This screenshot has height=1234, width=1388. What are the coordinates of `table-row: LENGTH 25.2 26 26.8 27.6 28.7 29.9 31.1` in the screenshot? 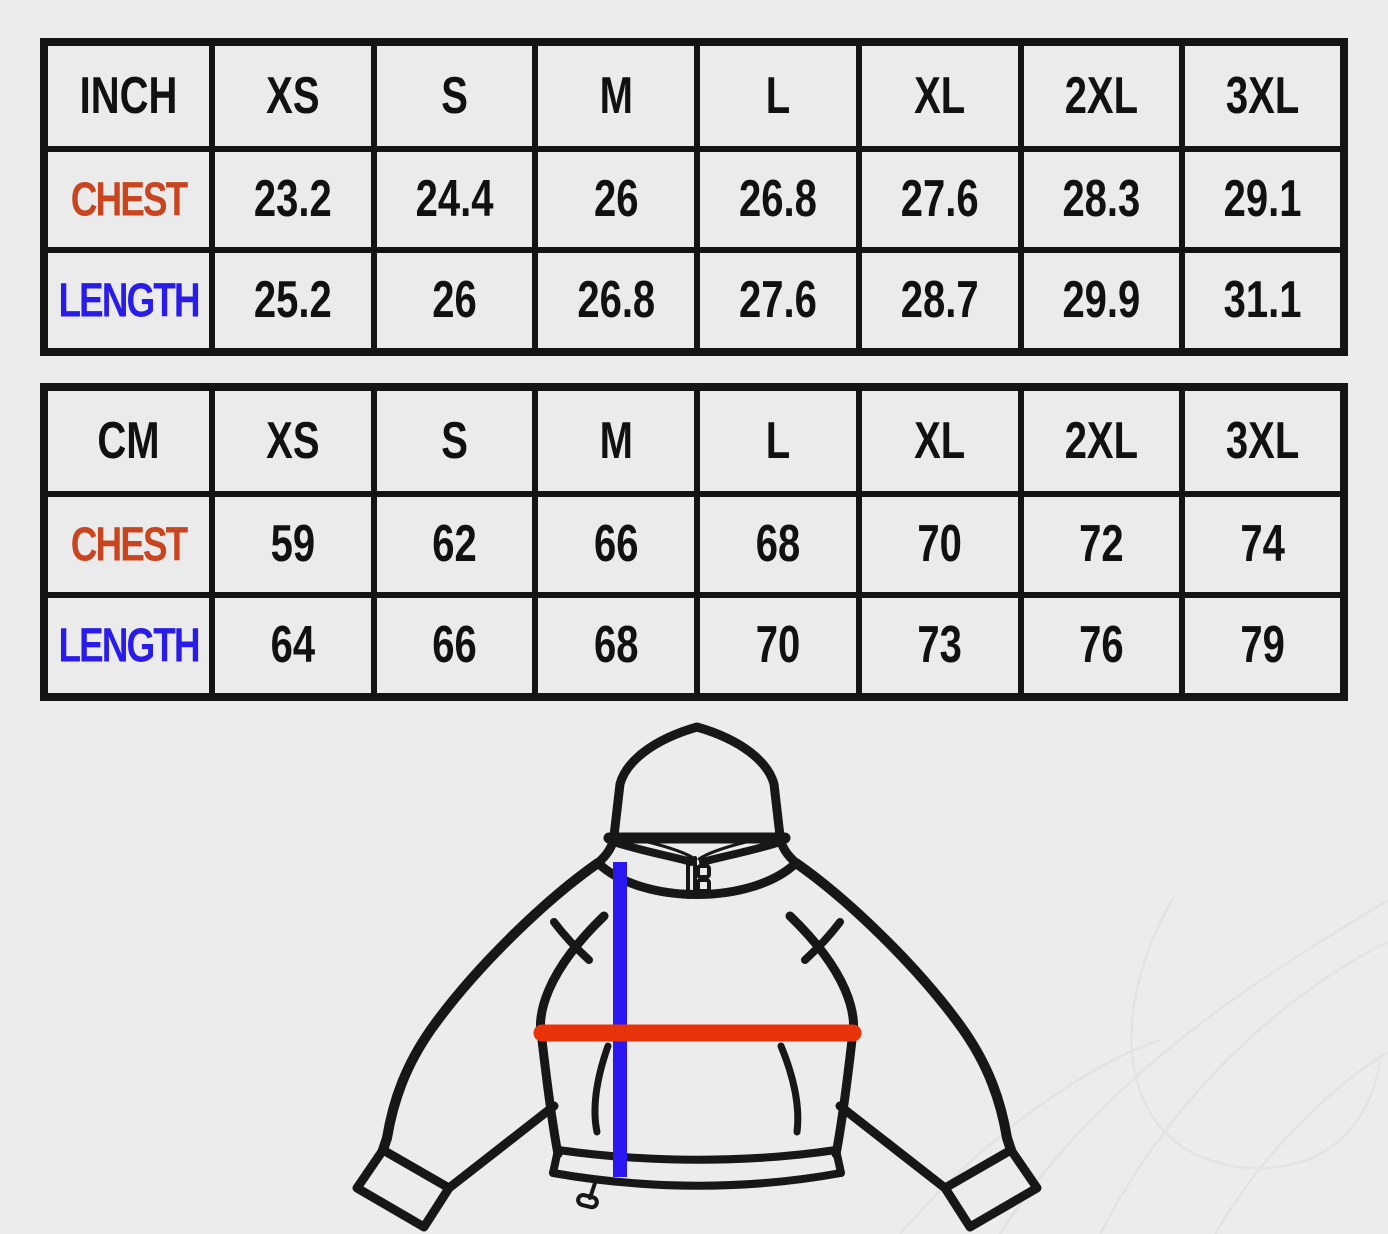 It's located at (694, 301).